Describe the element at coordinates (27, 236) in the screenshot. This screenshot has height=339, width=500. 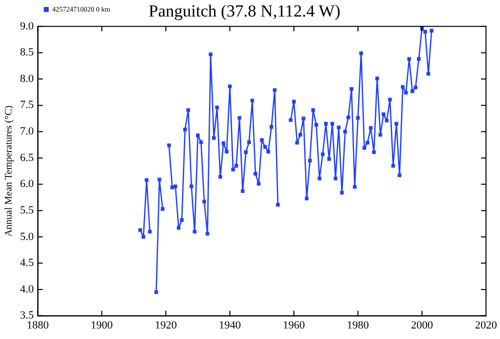
I see `y-tick-label: 5.0` at that location.